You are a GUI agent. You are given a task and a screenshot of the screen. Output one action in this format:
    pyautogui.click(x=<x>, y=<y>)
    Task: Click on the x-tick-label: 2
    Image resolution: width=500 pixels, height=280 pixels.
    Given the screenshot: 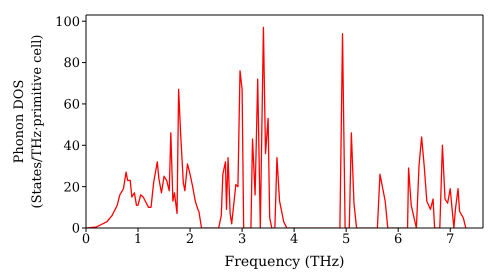 What is the action you would take?
    pyautogui.click(x=190, y=240)
    